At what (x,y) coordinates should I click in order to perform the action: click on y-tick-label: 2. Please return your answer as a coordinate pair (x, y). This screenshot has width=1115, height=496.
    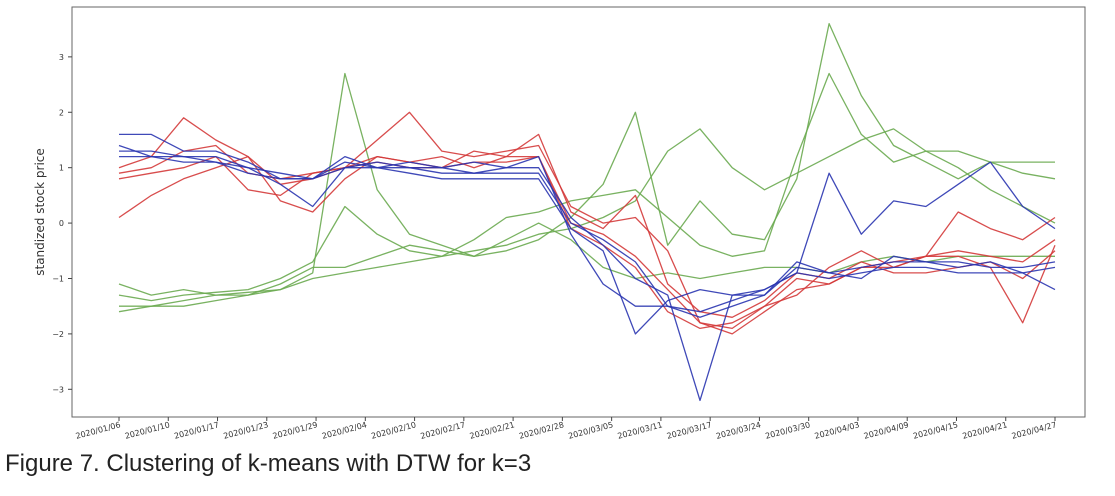
    Looking at the image, I should click on (61, 112).